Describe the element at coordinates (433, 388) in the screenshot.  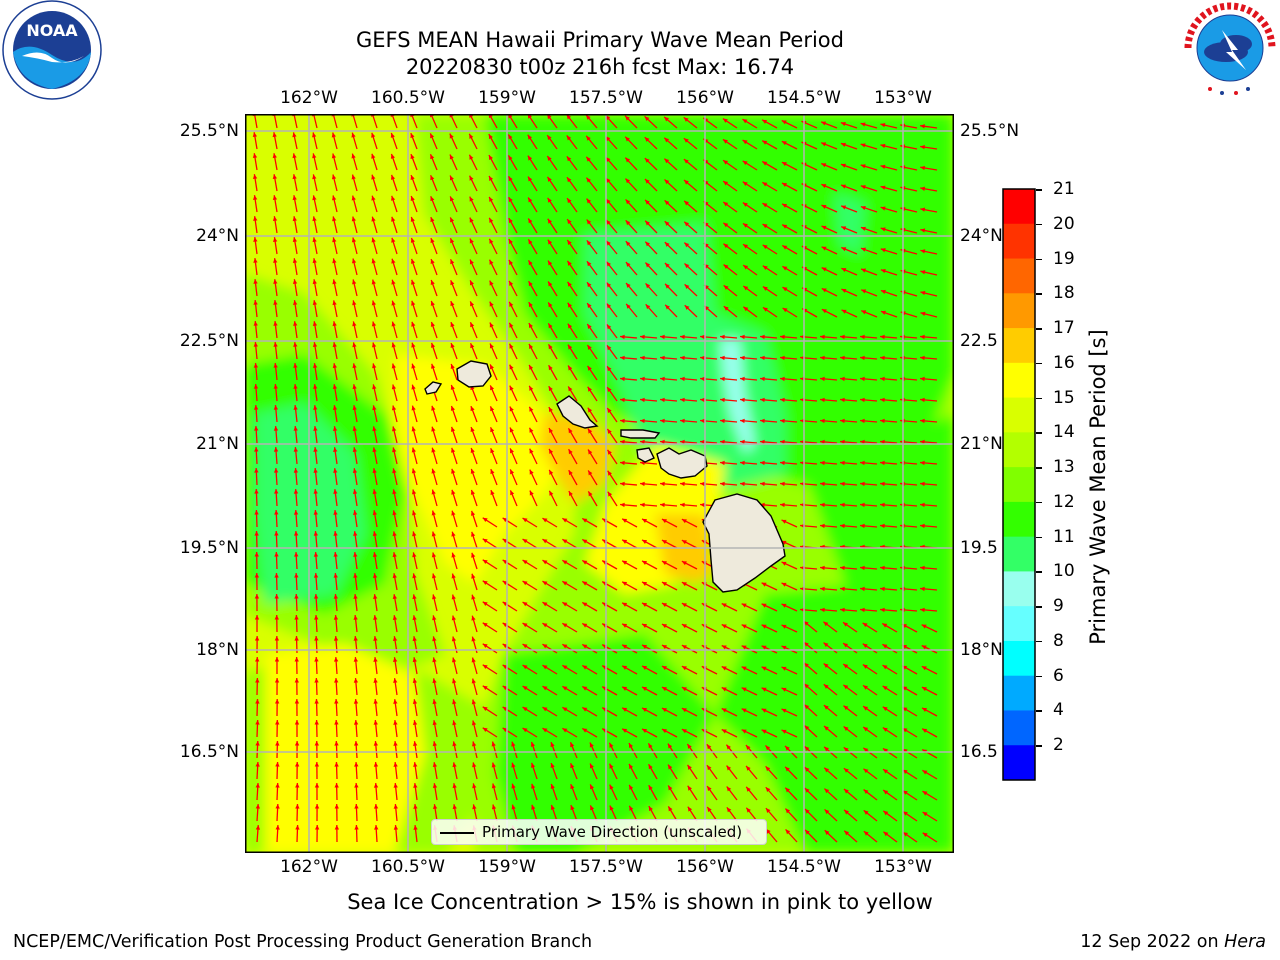
I see `island-niihau` at that location.